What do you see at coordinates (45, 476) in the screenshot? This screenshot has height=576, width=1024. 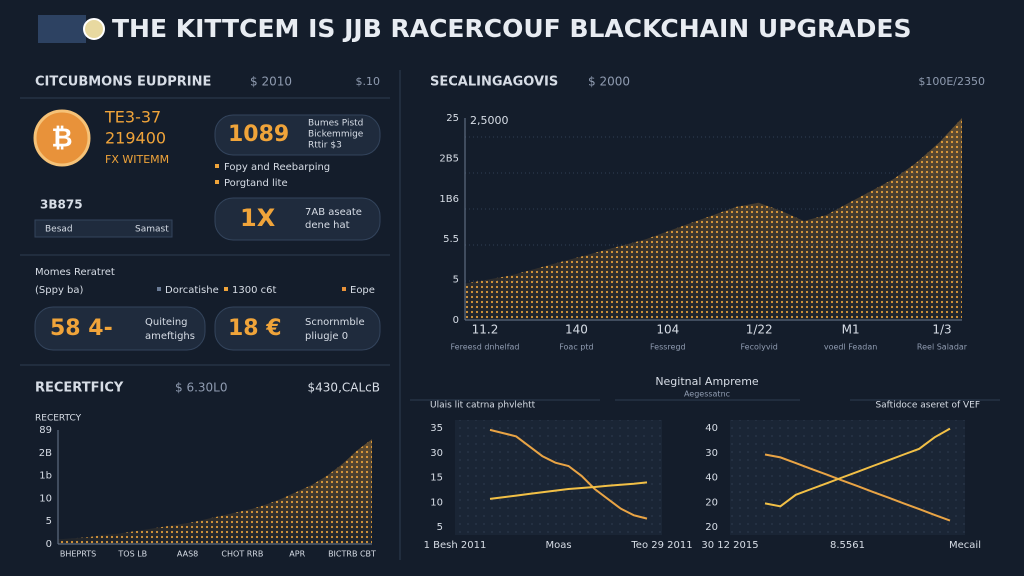 I see `y-tick-label: 1b` at bounding box center [45, 476].